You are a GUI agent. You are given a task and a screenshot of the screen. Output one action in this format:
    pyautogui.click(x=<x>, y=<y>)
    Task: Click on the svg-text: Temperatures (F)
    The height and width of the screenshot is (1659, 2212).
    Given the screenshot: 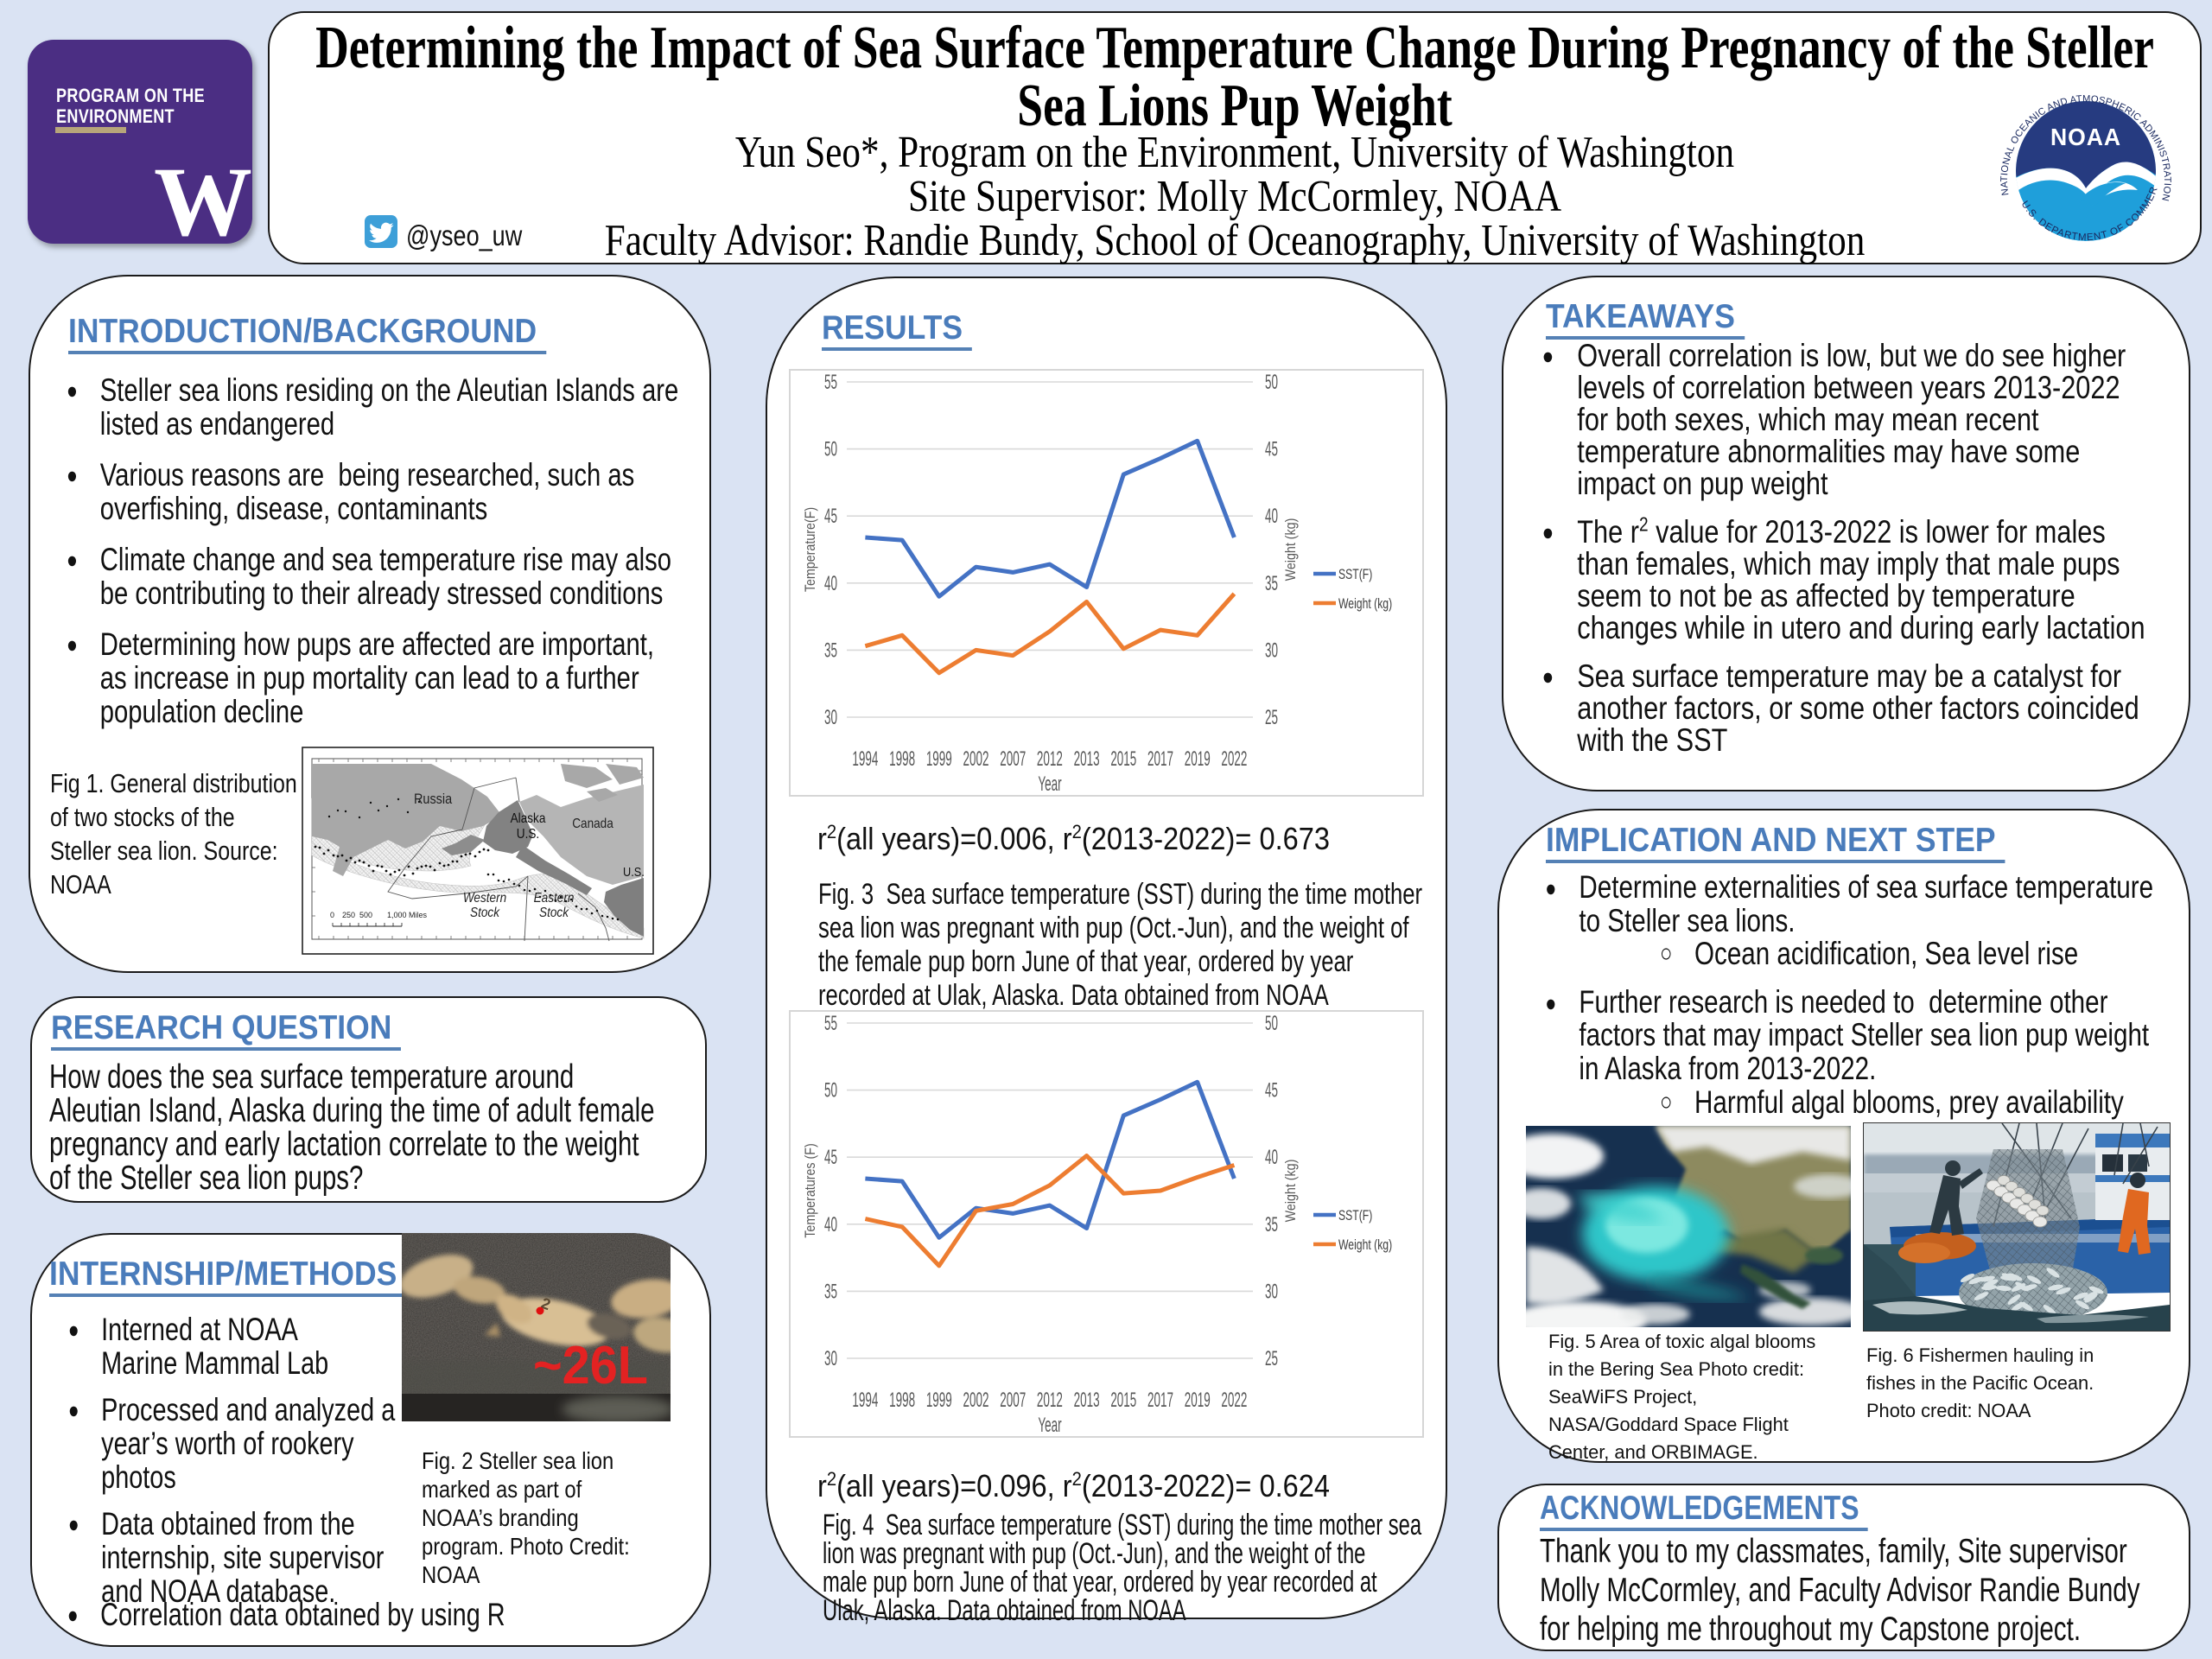 What is the action you would take?
    pyautogui.click(x=810, y=1190)
    